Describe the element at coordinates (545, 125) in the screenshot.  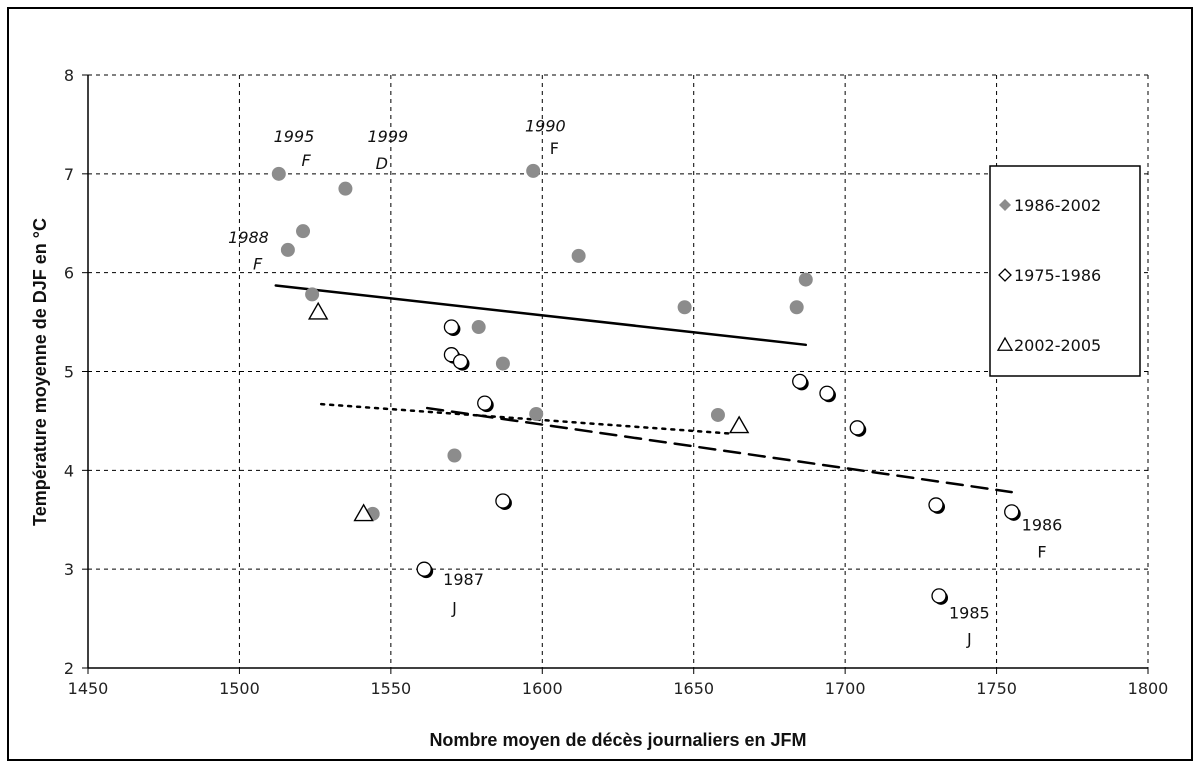
I see `annotation-label: 1990` at that location.